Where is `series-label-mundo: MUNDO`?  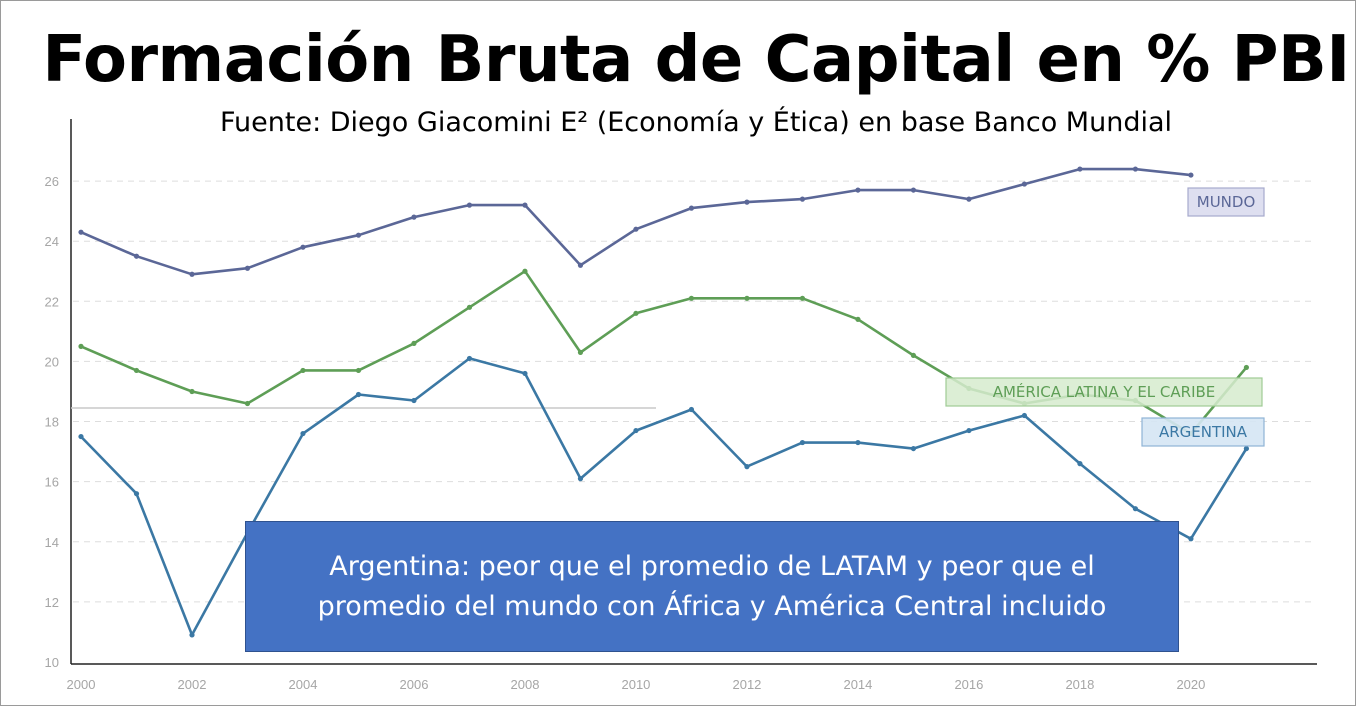 series-label-mundo: MUNDO is located at coordinates (1226, 202).